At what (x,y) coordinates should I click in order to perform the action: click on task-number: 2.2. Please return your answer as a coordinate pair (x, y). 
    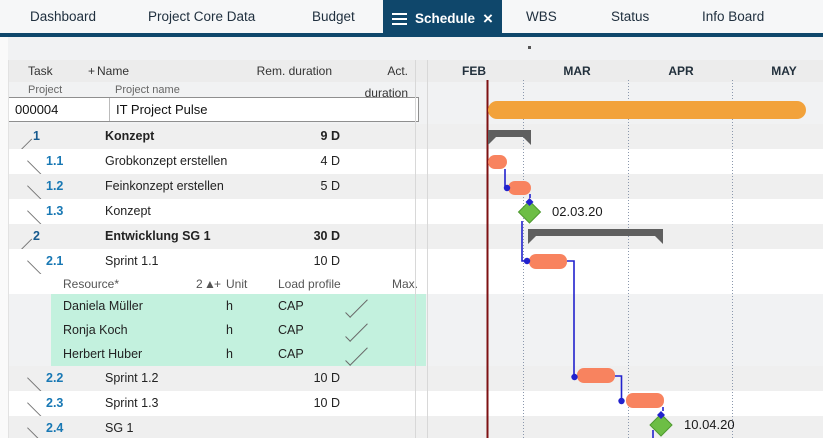
    Looking at the image, I should click on (55, 378).